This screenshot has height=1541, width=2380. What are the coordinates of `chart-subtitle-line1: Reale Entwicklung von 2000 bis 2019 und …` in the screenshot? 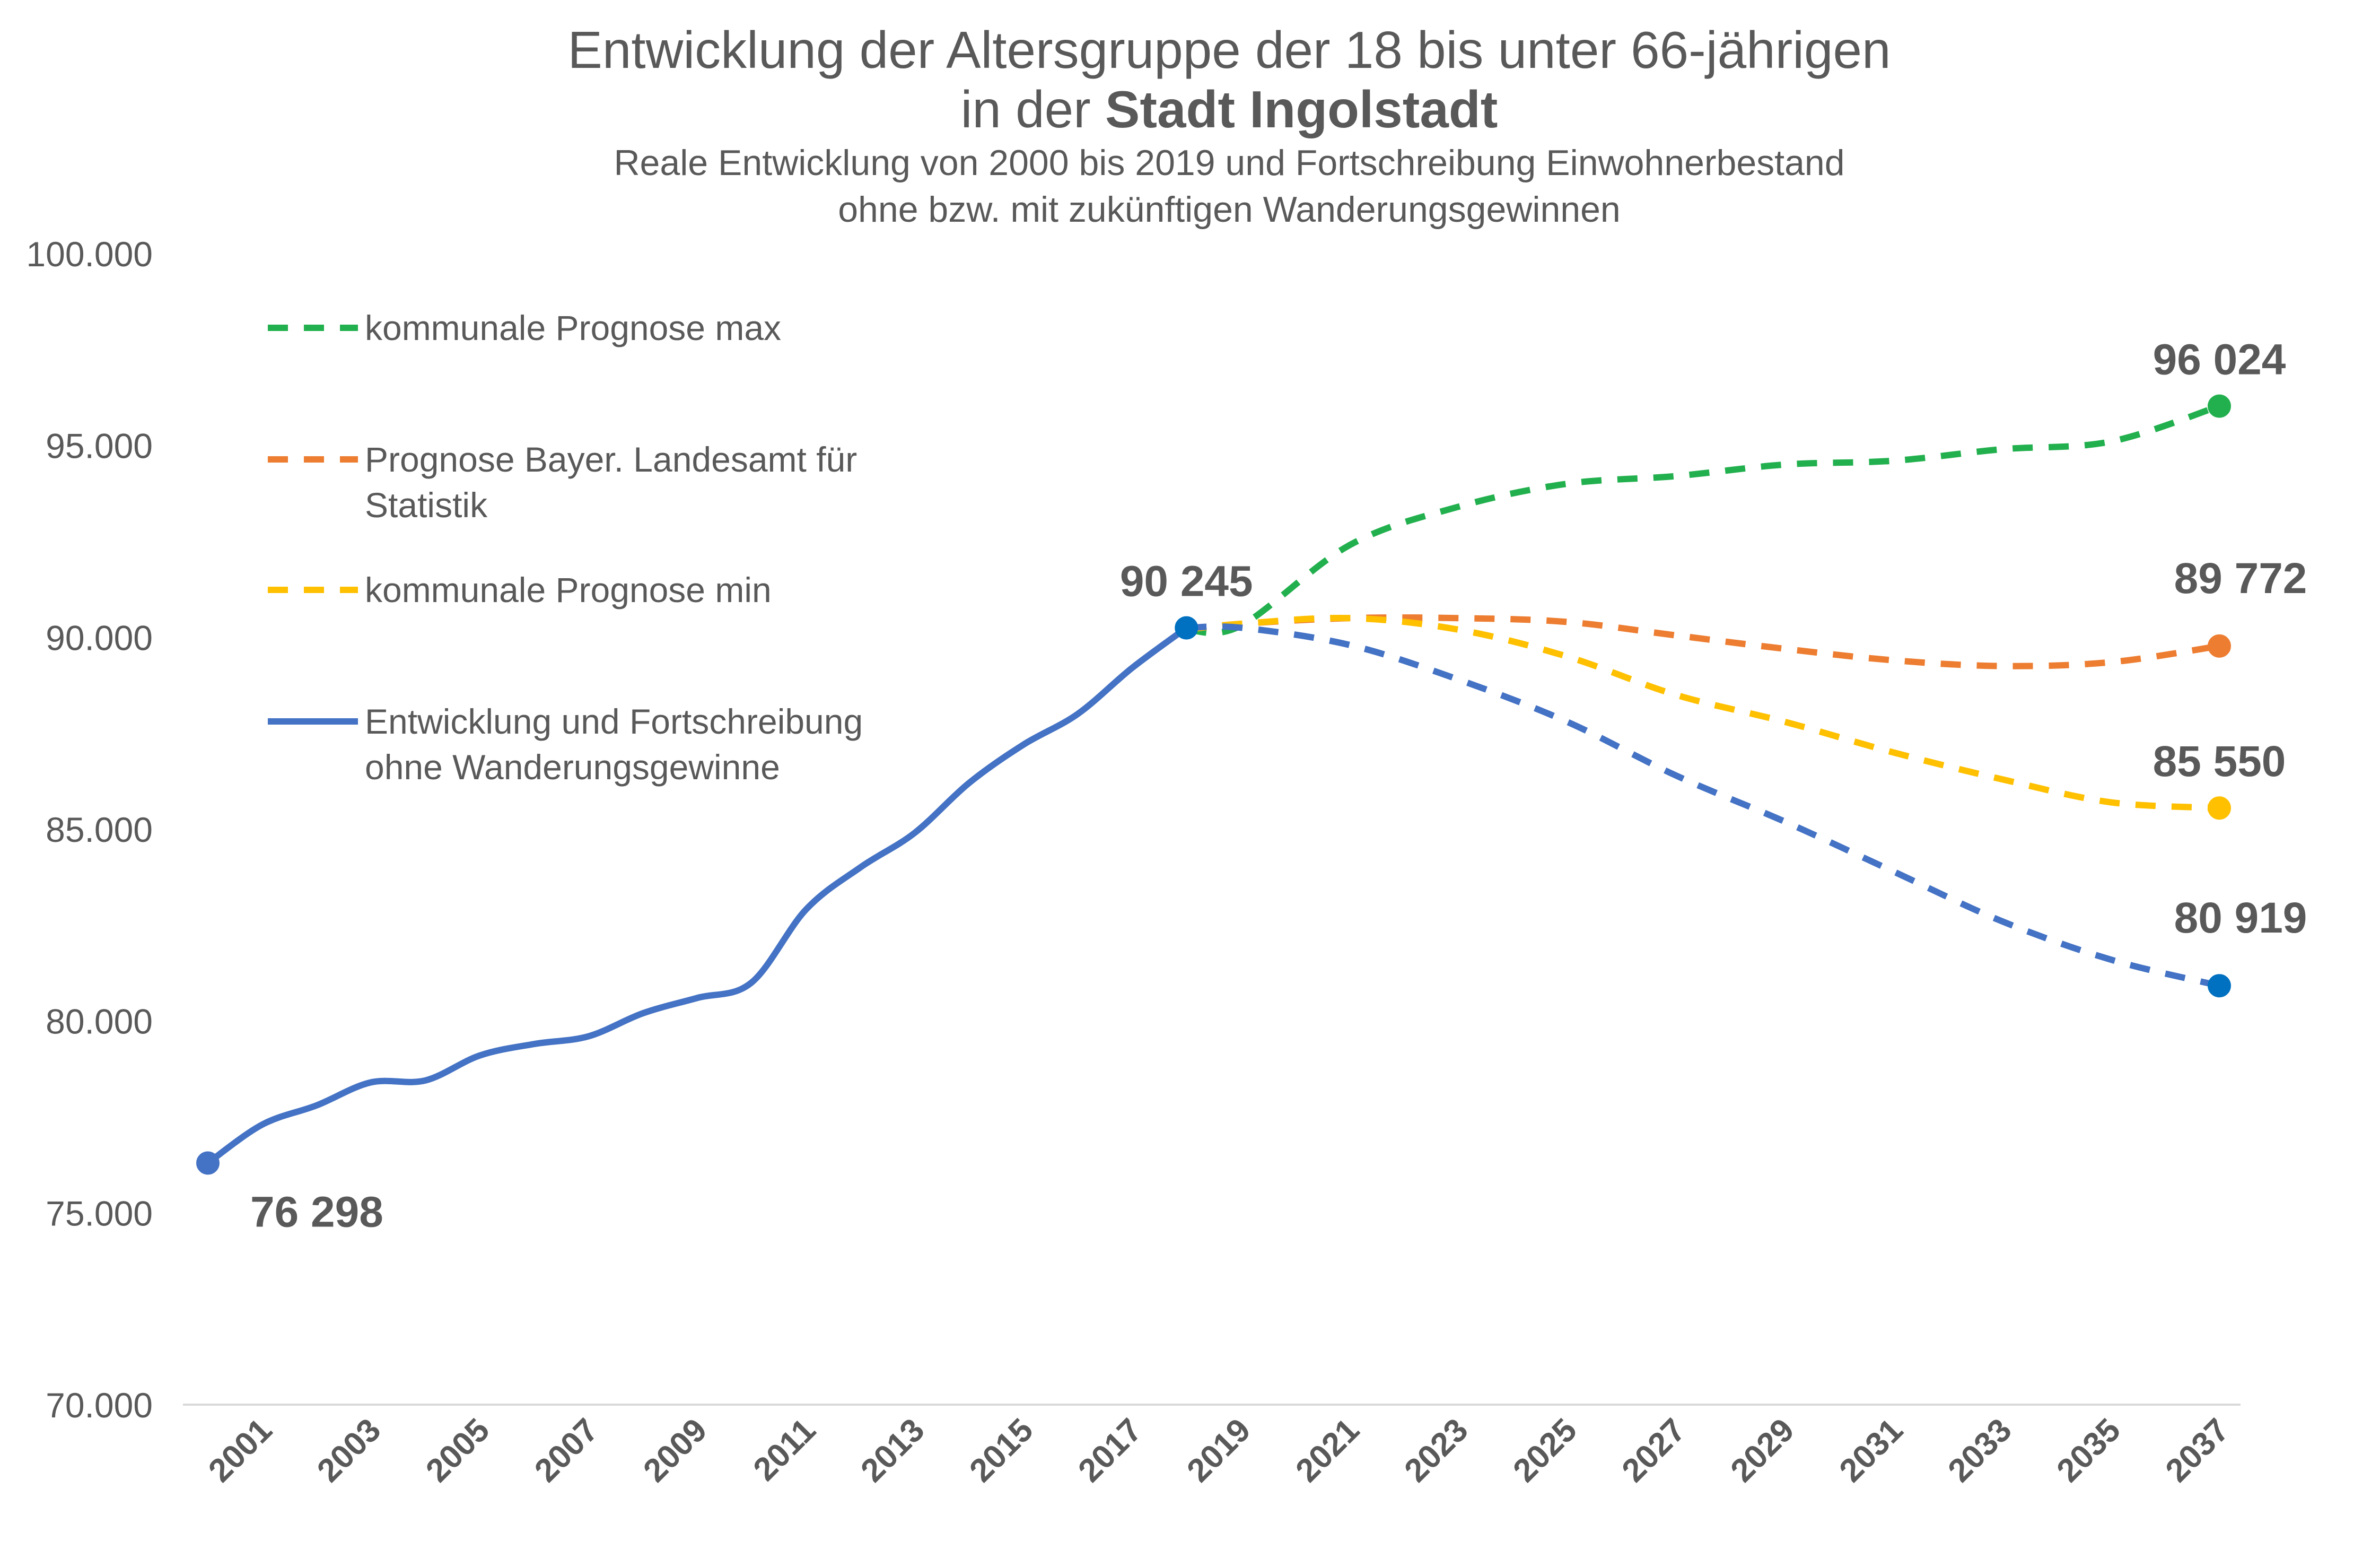 It's located at (1229, 163).